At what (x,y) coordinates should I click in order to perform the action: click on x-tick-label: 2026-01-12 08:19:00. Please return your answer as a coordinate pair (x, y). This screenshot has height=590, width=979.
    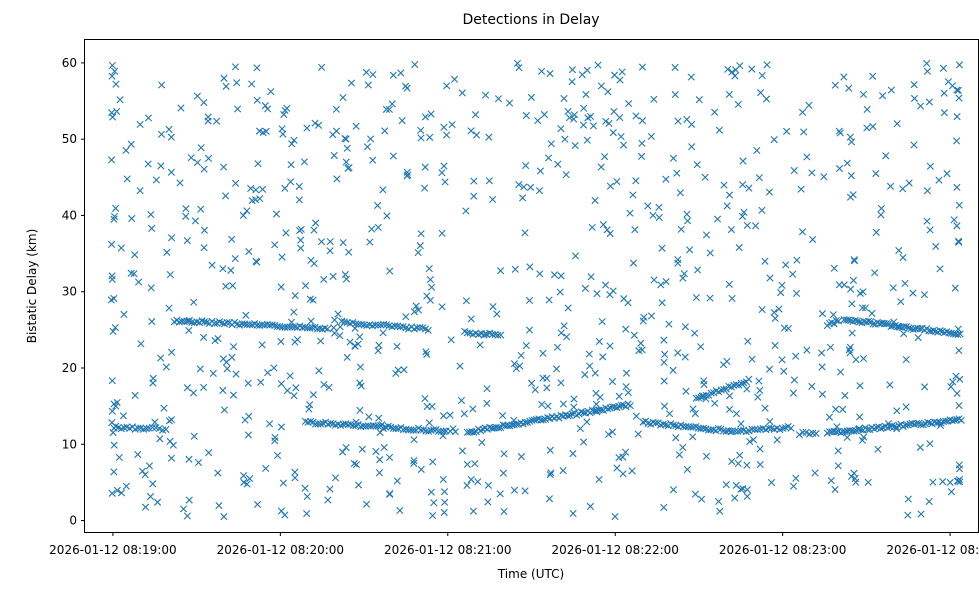
    Looking at the image, I should click on (112, 550).